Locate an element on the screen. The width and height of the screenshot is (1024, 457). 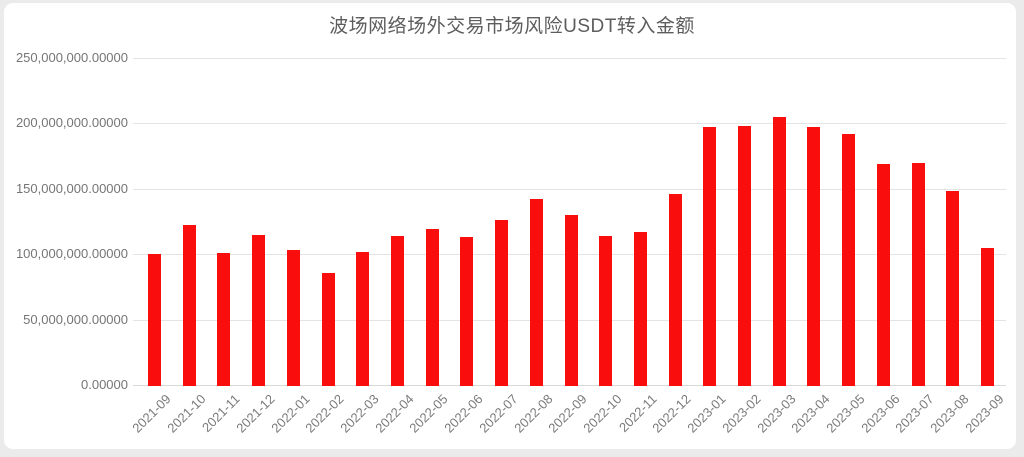
y-tick-label: 200,000,000.00000 is located at coordinates (71, 122).